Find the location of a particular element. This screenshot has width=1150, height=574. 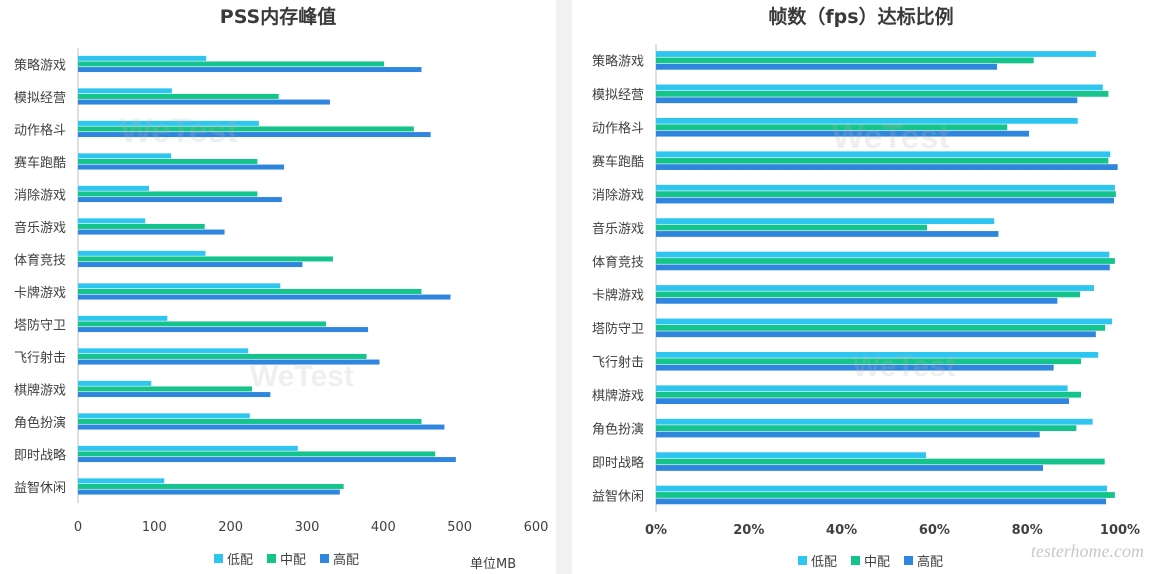

x-tick-label: 200 is located at coordinates (230, 527).